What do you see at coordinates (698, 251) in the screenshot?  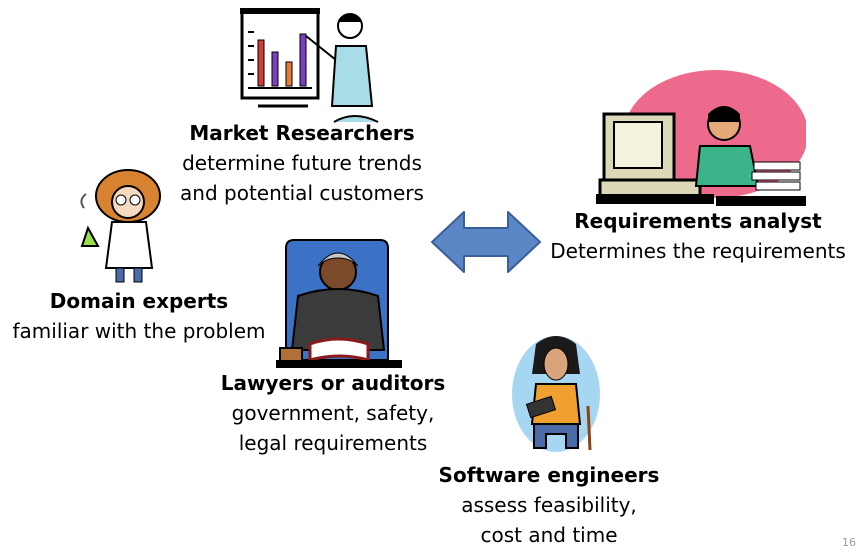 I see `requirements-analyst-desc: Determines the requirements` at bounding box center [698, 251].